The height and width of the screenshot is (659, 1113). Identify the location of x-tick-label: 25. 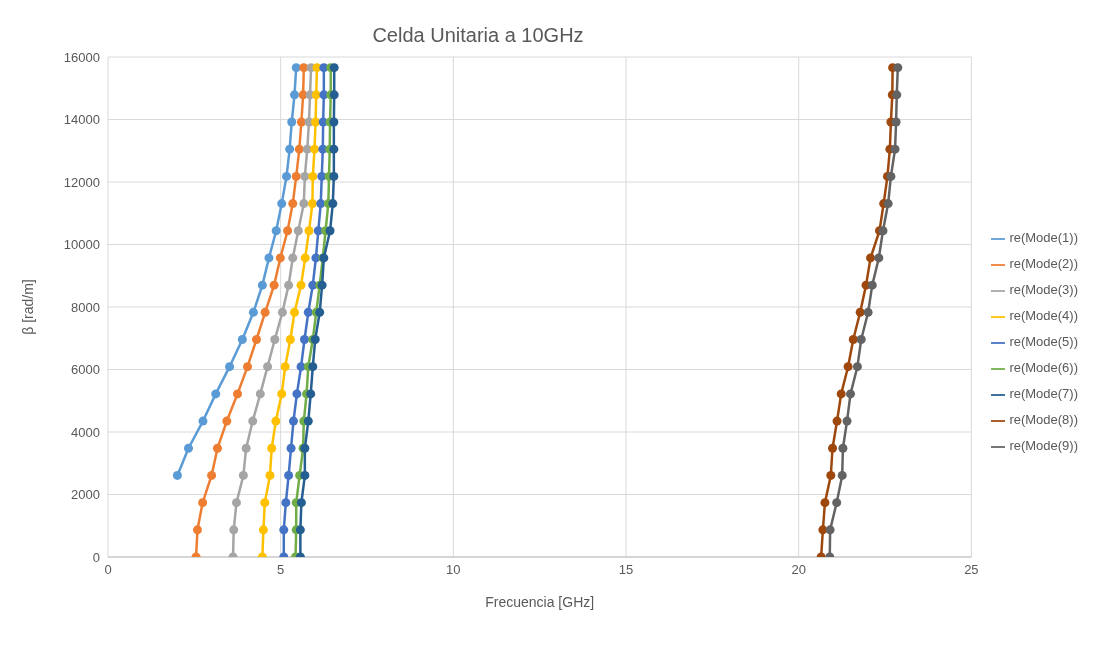
(971, 570).